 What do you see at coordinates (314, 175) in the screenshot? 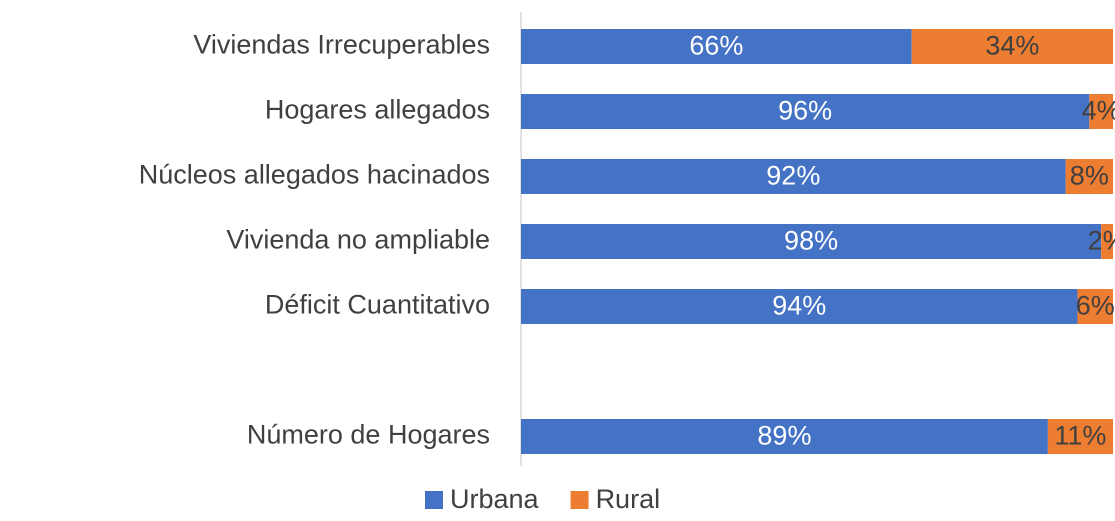
I see `y-tick-label: Núcleos allegados hacinados` at bounding box center [314, 175].